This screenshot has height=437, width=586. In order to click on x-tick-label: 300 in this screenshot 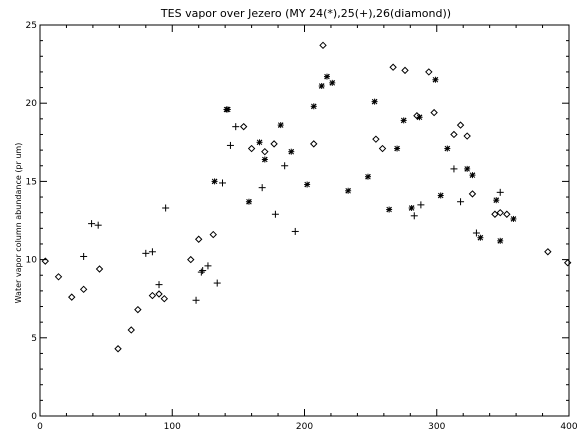, I will do `click(436, 427)`.